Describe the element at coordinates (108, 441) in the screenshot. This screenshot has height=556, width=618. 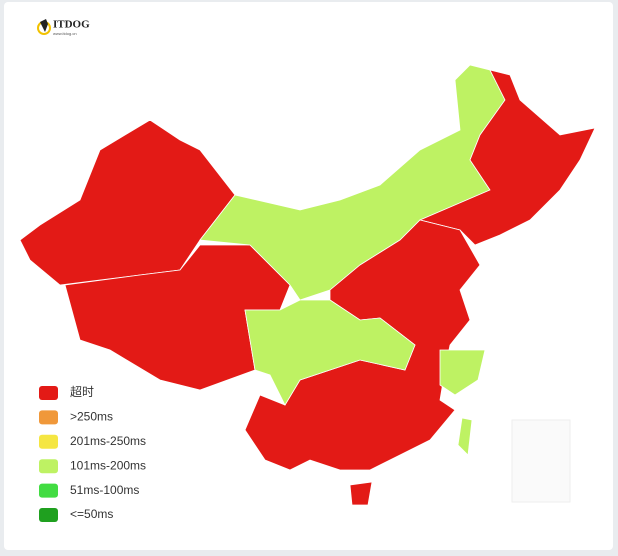
I see `legend-label: 201ms-250ms` at that location.